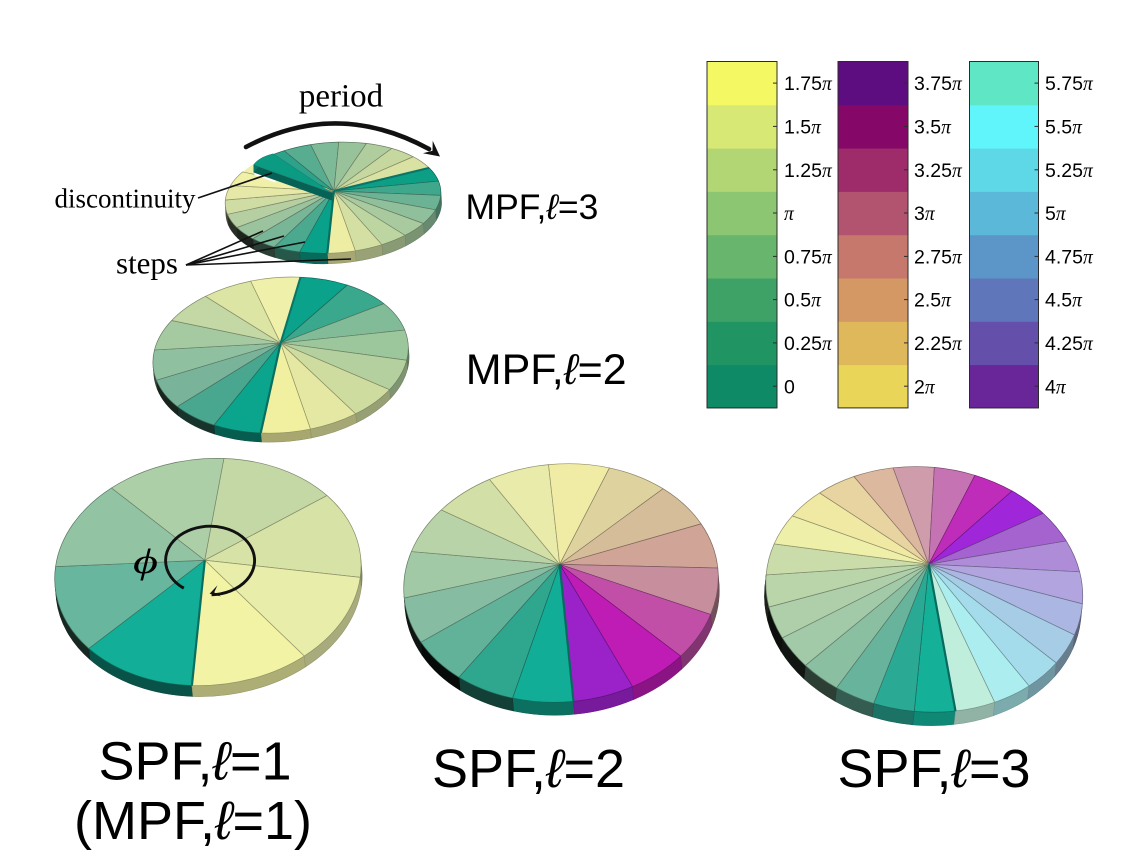 The height and width of the screenshot is (859, 1139). I want to click on svg-text: 1.5π, so click(803, 127).